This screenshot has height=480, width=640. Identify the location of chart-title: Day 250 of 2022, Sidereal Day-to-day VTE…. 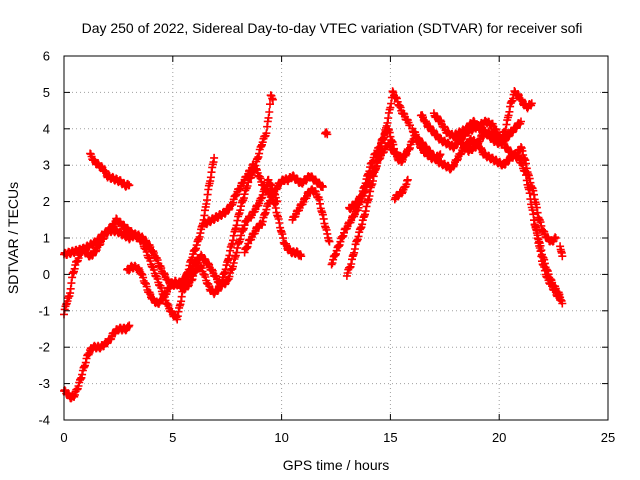
(332, 28).